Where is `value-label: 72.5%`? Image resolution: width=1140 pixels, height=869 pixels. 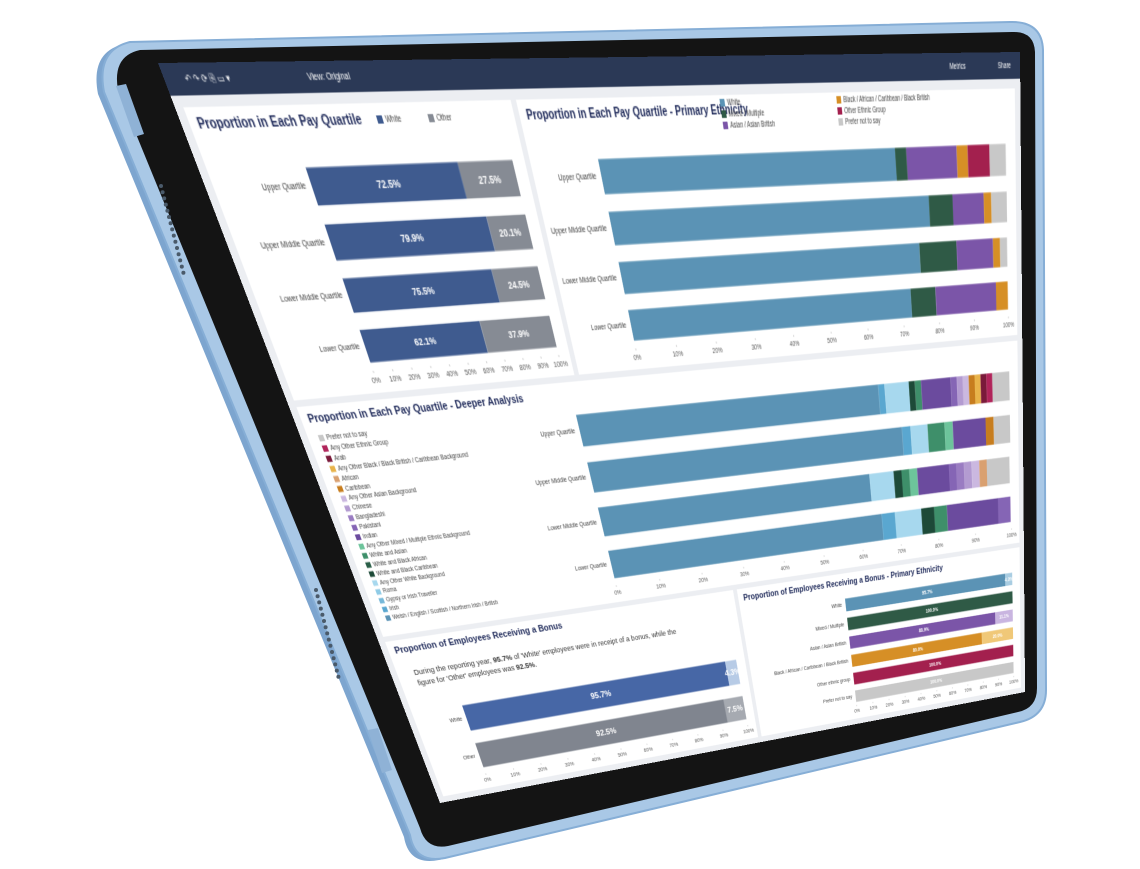
value-label: 72.5% is located at coordinates (389, 183).